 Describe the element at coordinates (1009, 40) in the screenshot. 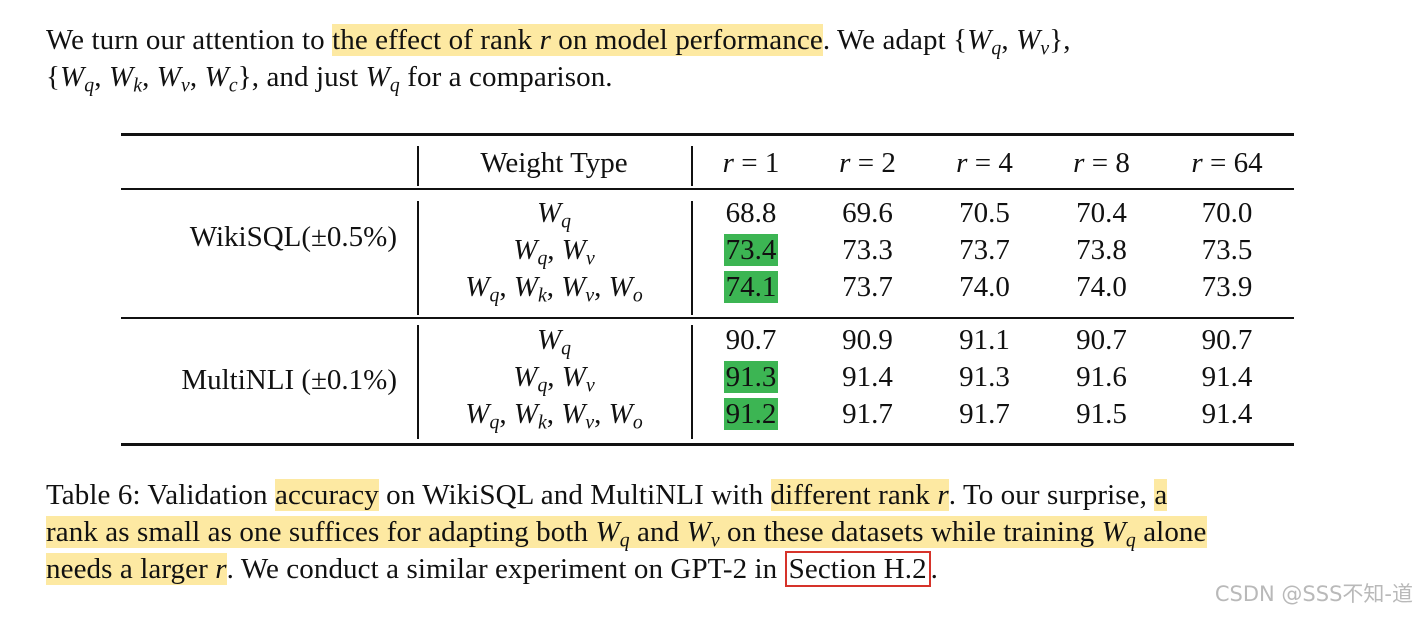

I see `intro-text: ,` at that location.